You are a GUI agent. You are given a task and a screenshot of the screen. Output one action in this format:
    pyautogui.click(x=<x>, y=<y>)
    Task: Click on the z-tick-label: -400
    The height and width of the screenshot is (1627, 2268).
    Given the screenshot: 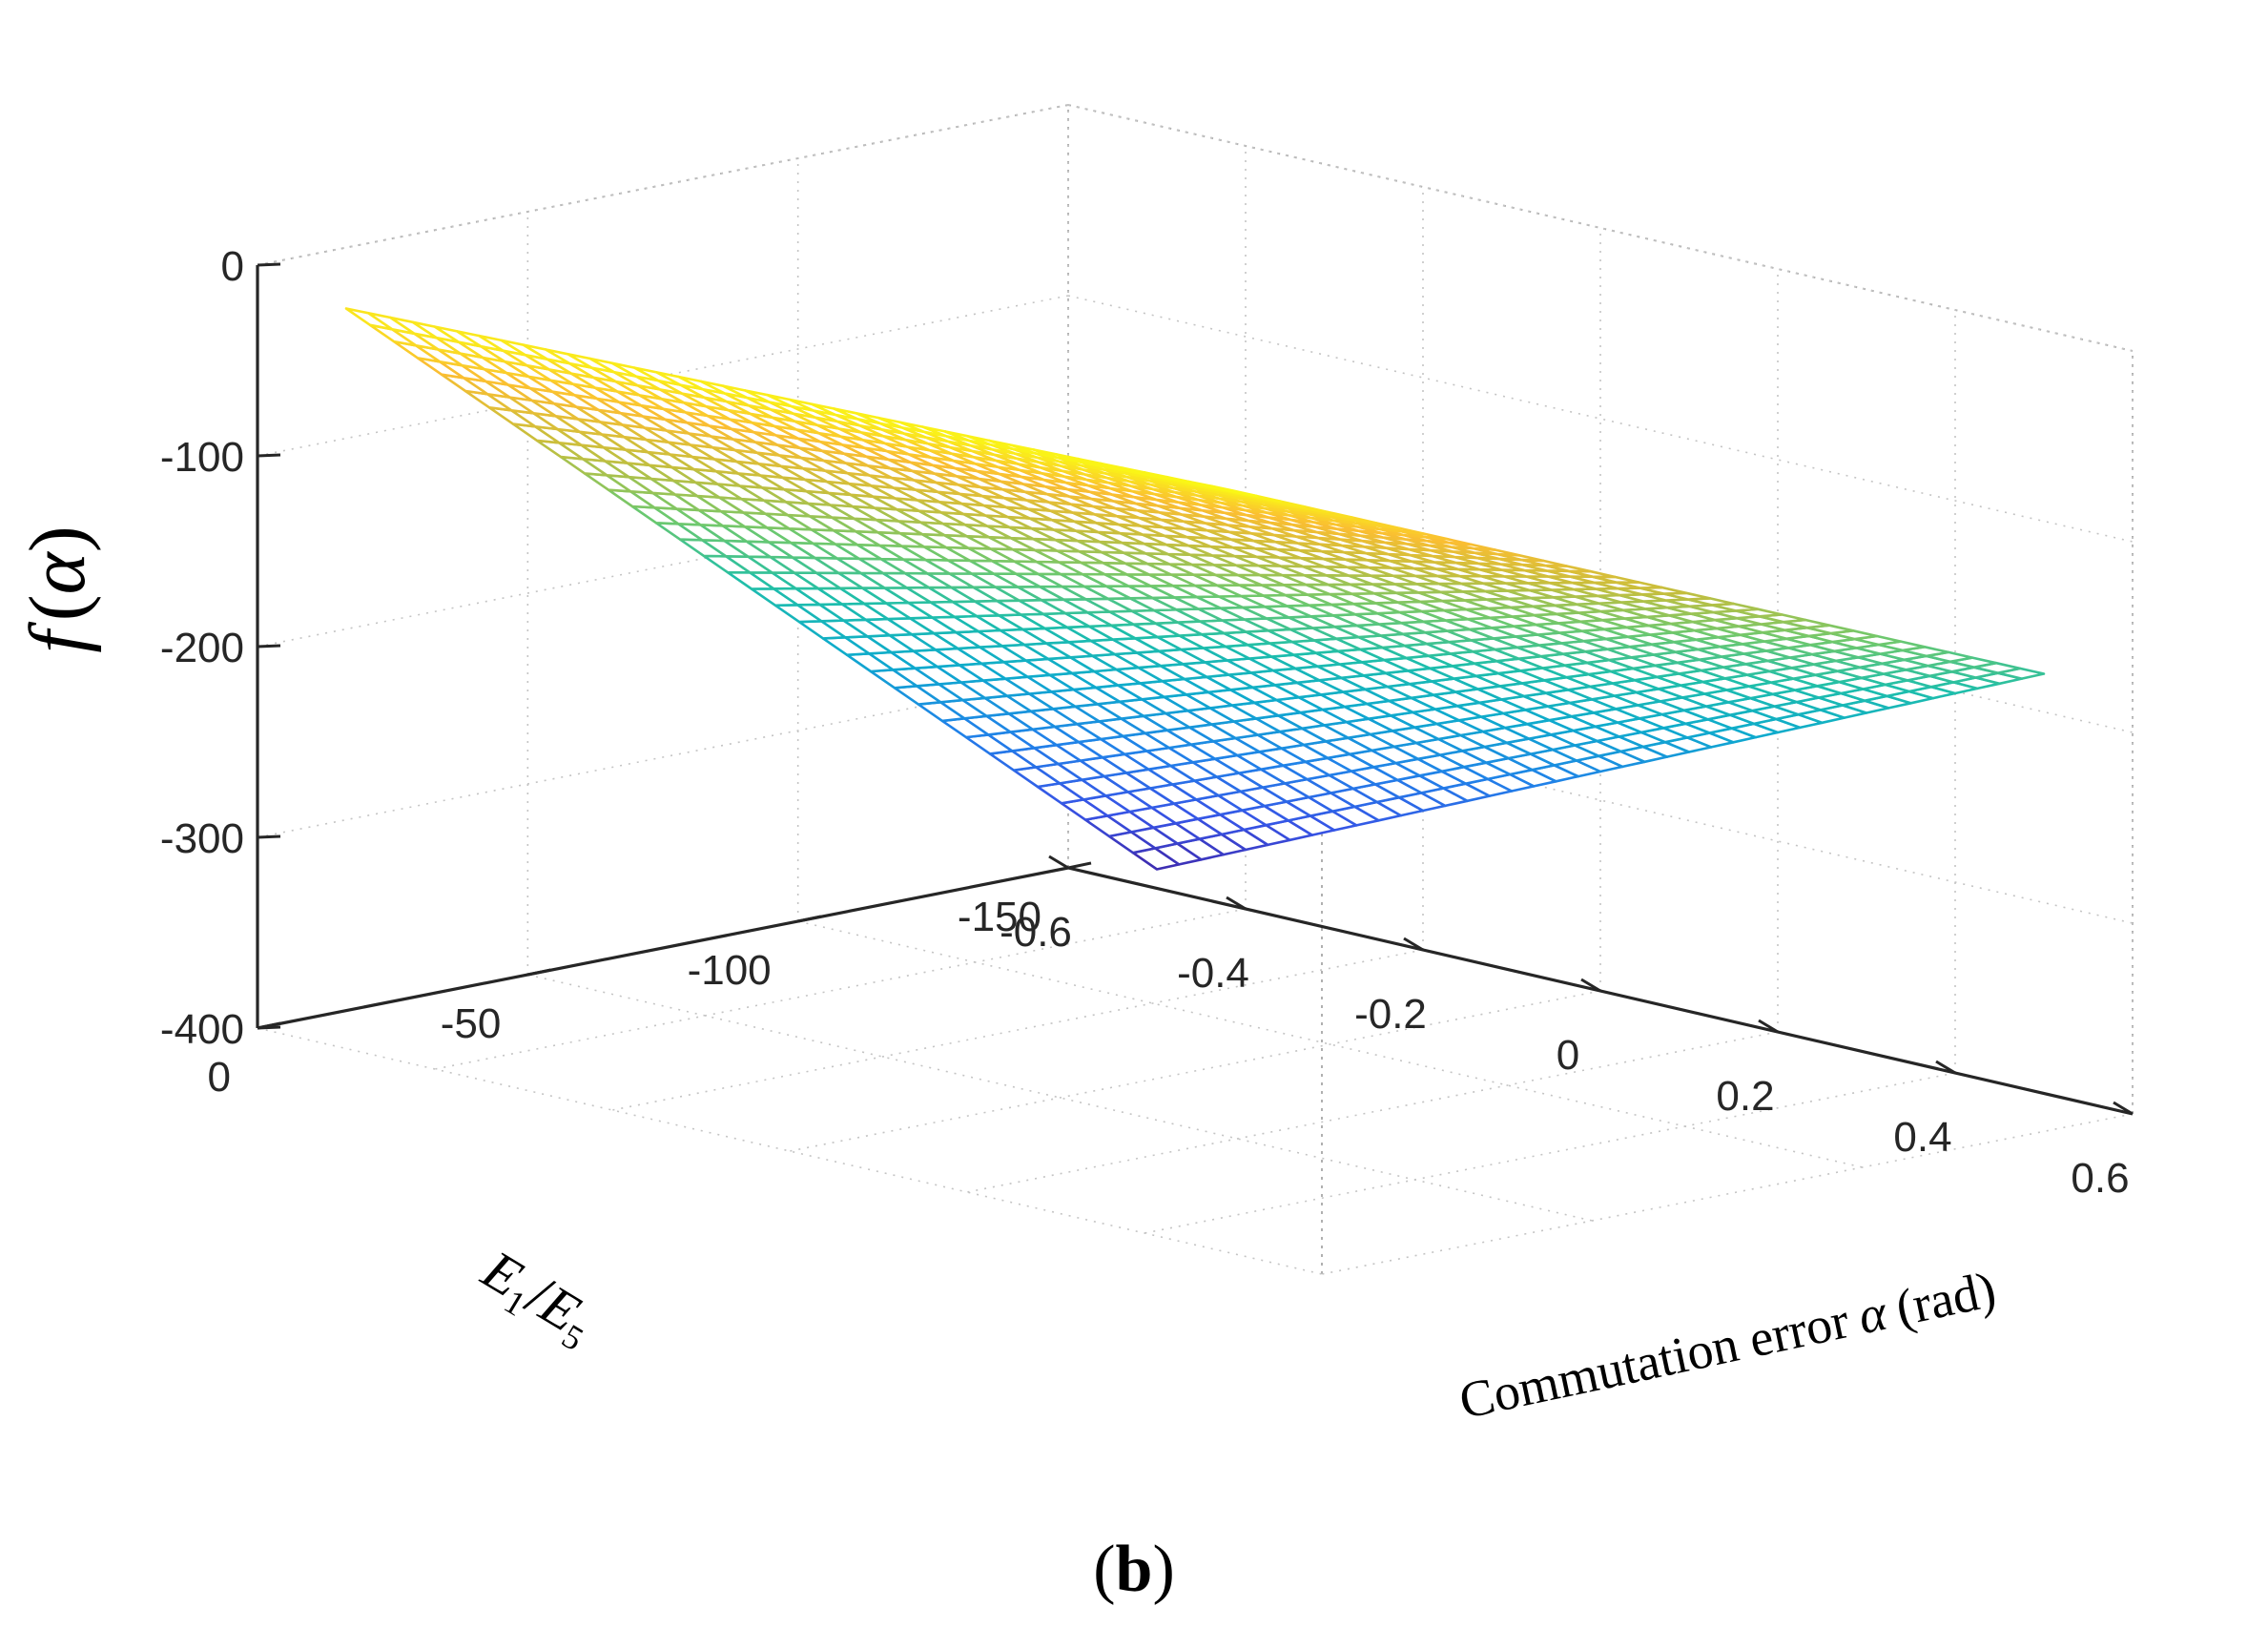 What is the action you would take?
    pyautogui.click(x=202, y=1029)
    